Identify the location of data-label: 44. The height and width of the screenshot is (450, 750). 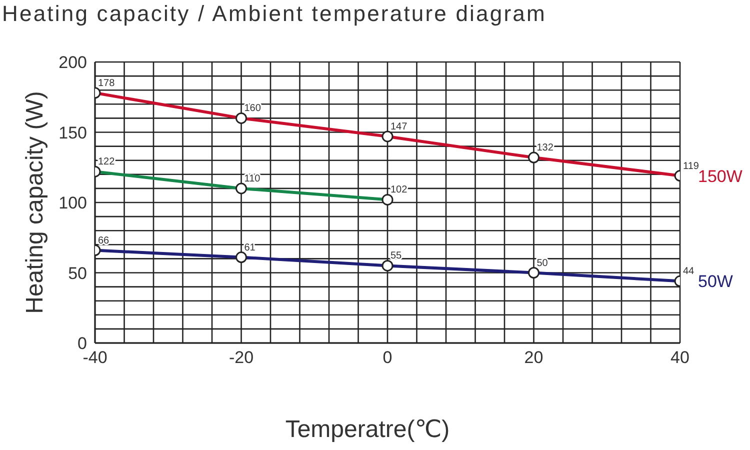
(689, 272).